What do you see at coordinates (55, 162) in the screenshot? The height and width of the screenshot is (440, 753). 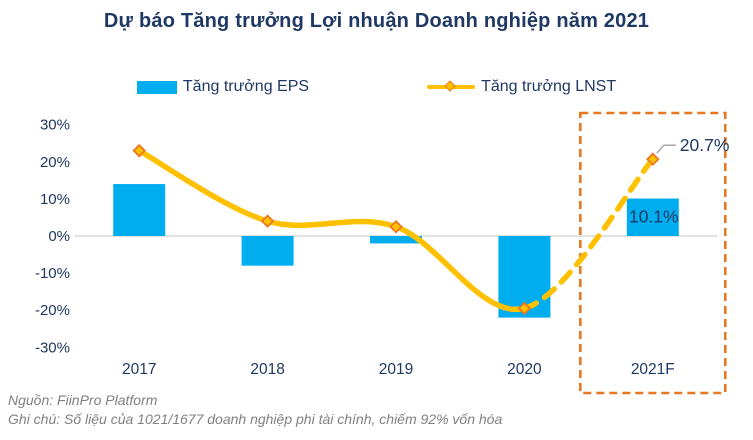 I see `y-axis-tick-label: 20%` at bounding box center [55, 162].